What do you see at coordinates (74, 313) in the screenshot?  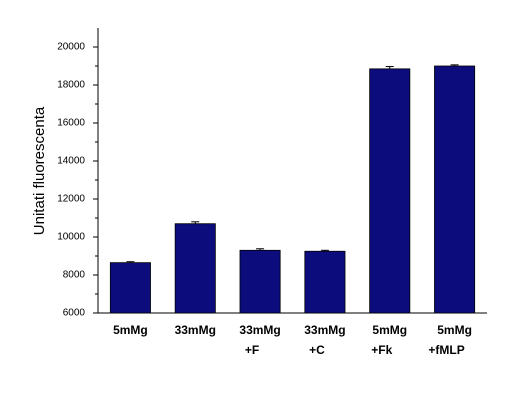 I see `y-tick-label: 6000` at bounding box center [74, 313].